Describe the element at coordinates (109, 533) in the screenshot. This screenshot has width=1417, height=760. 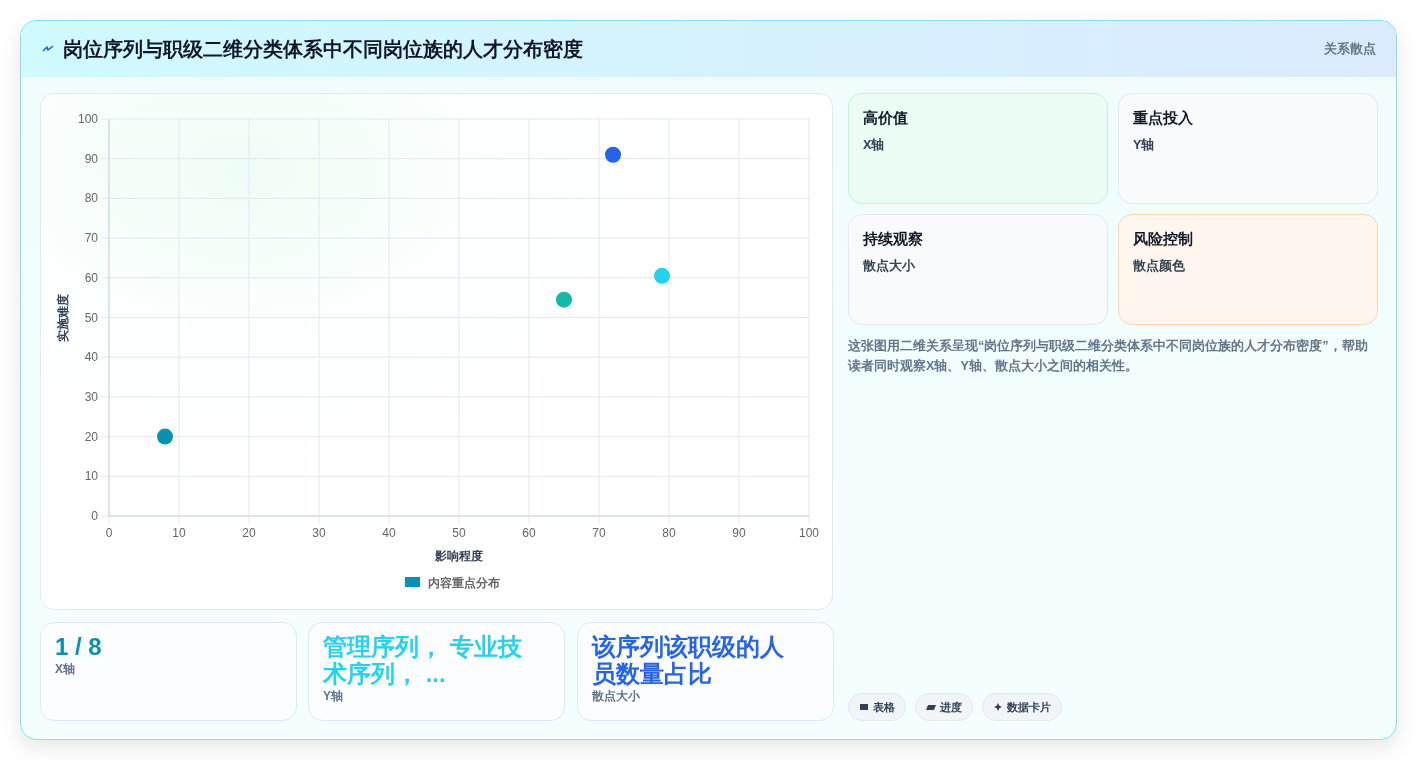
I see `x-tick-label: 0` at that location.